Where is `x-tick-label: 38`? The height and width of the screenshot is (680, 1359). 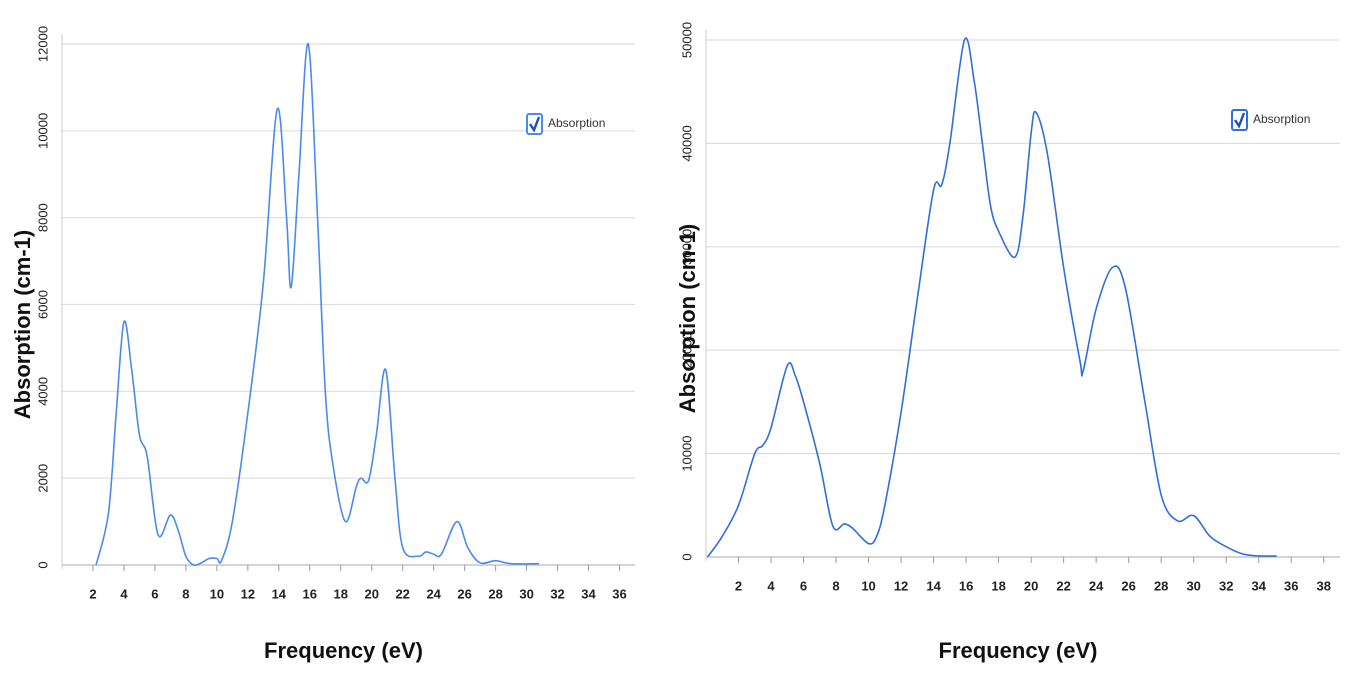
x-tick-label: 38 is located at coordinates (1324, 585).